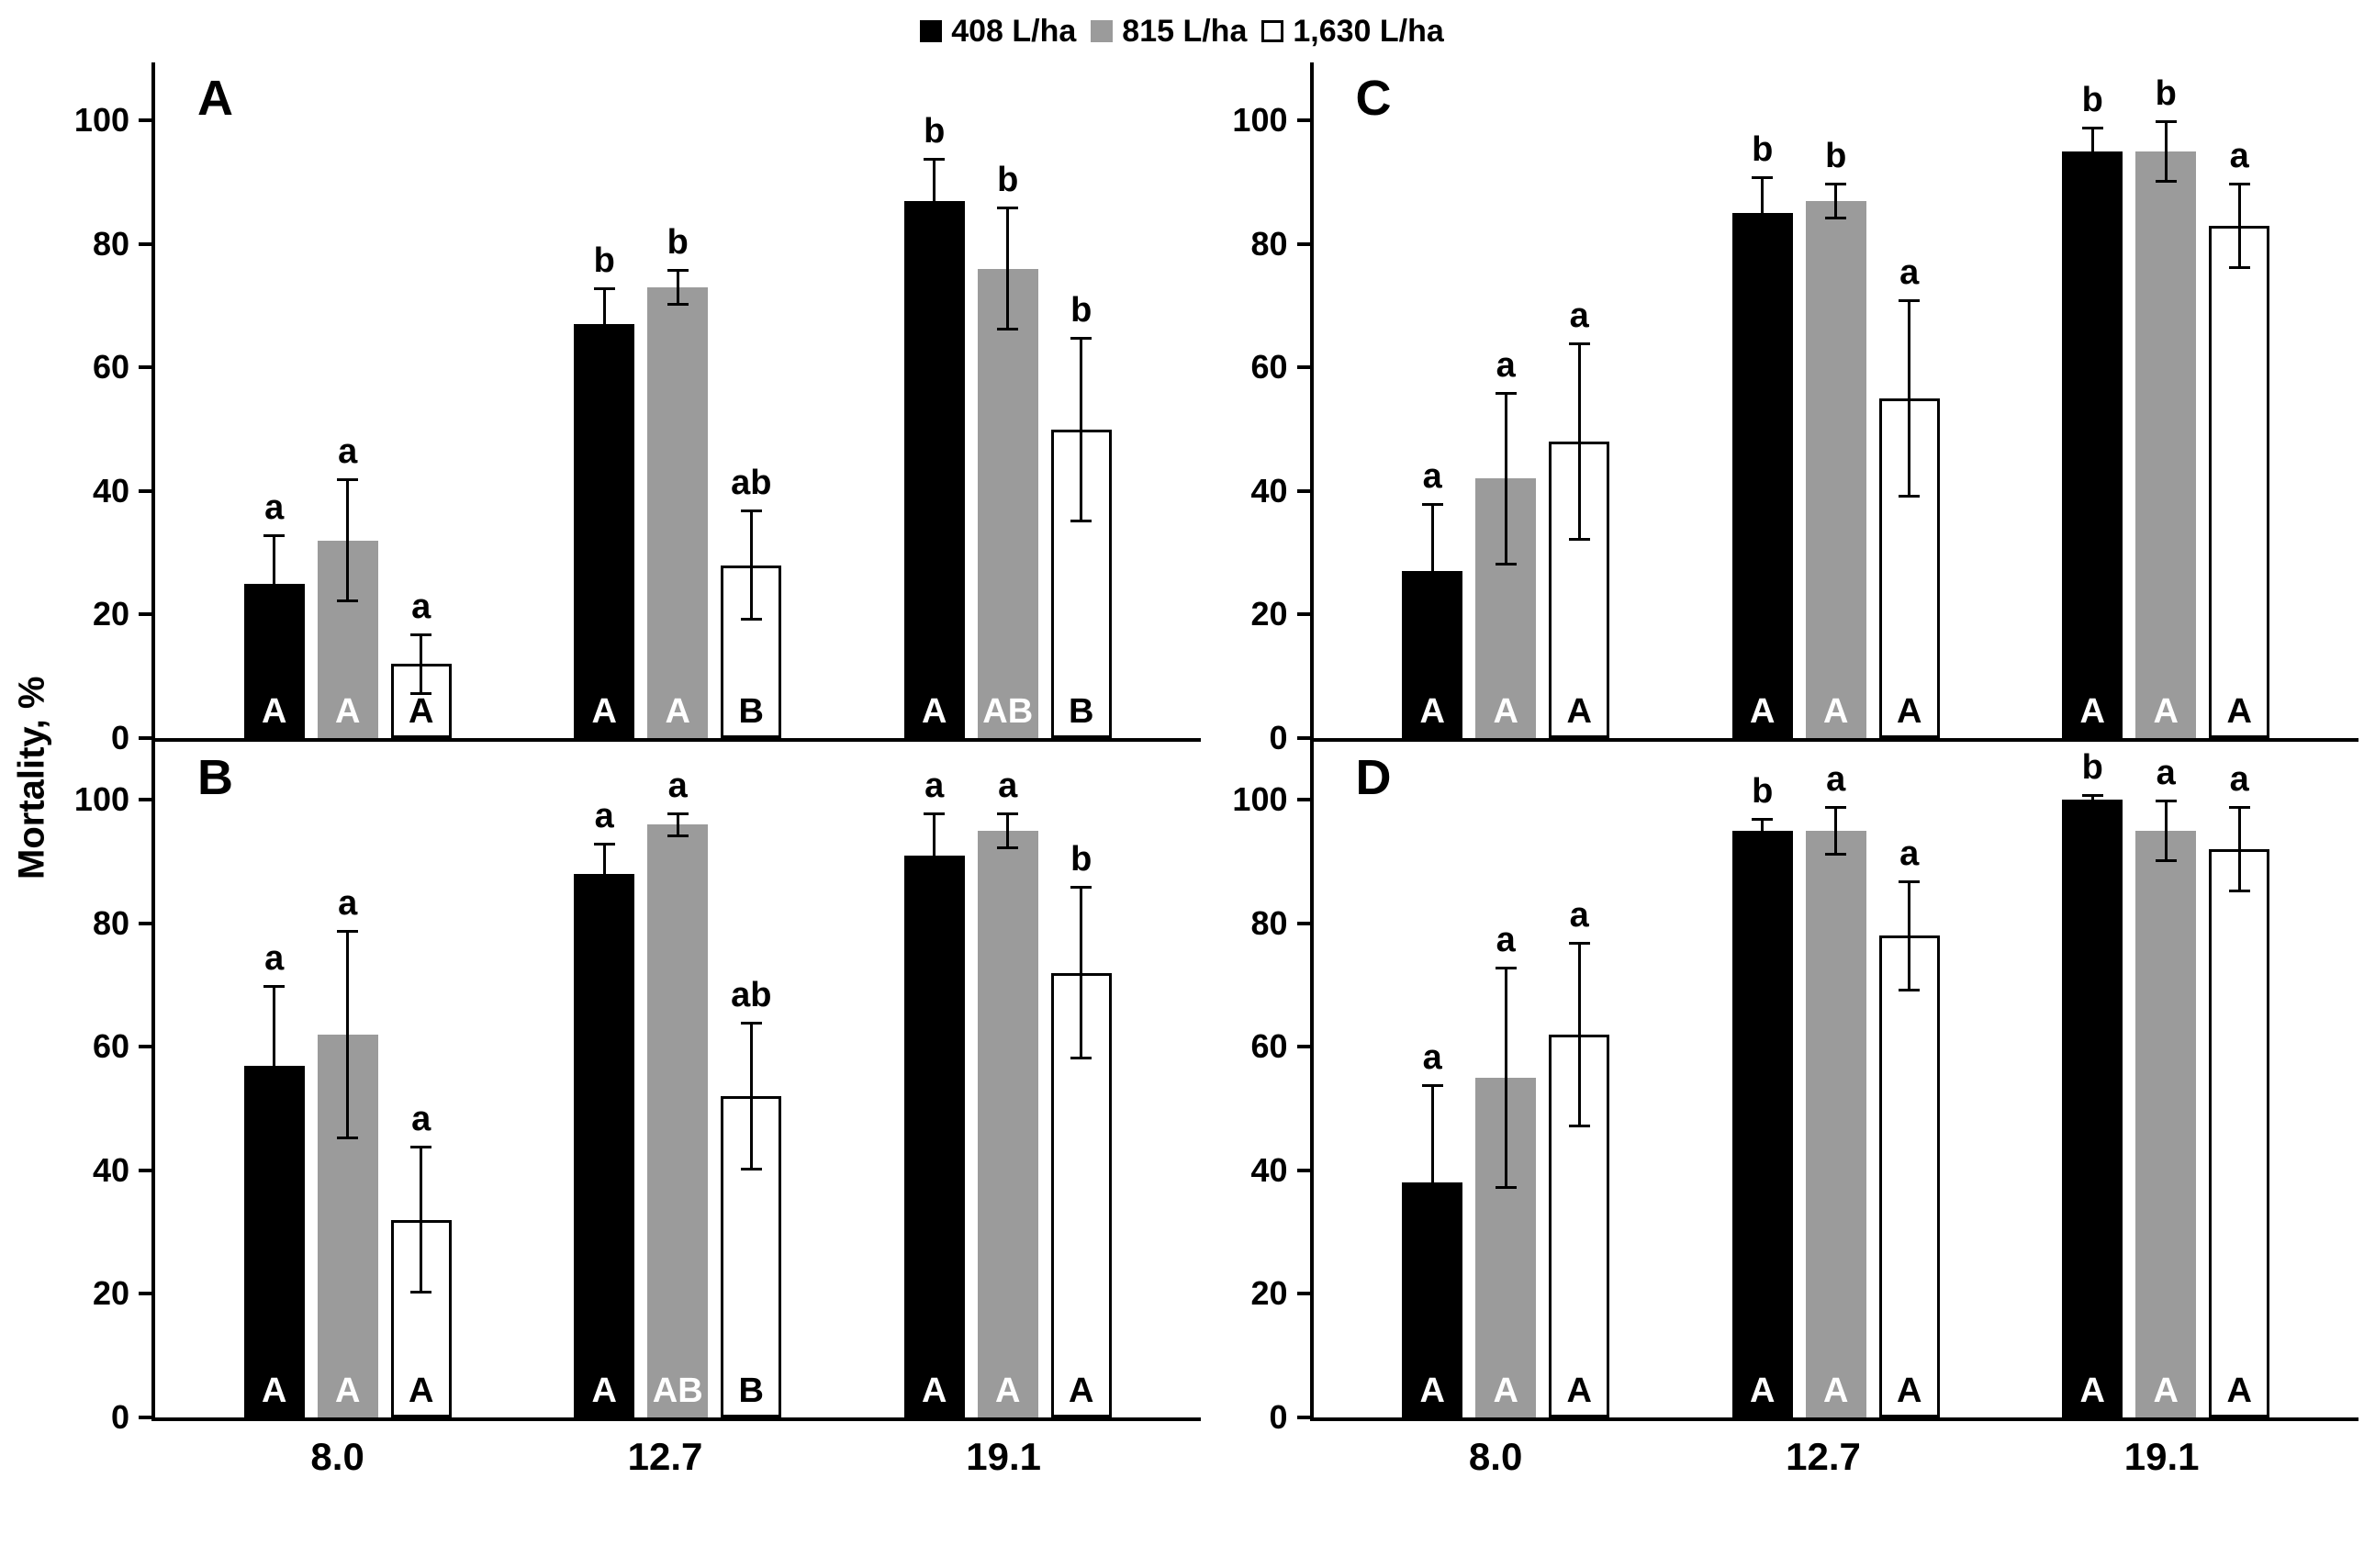 The height and width of the screenshot is (1568, 2364). What do you see at coordinates (1260, 120) in the screenshot?
I see `y-tick-label: 100` at bounding box center [1260, 120].